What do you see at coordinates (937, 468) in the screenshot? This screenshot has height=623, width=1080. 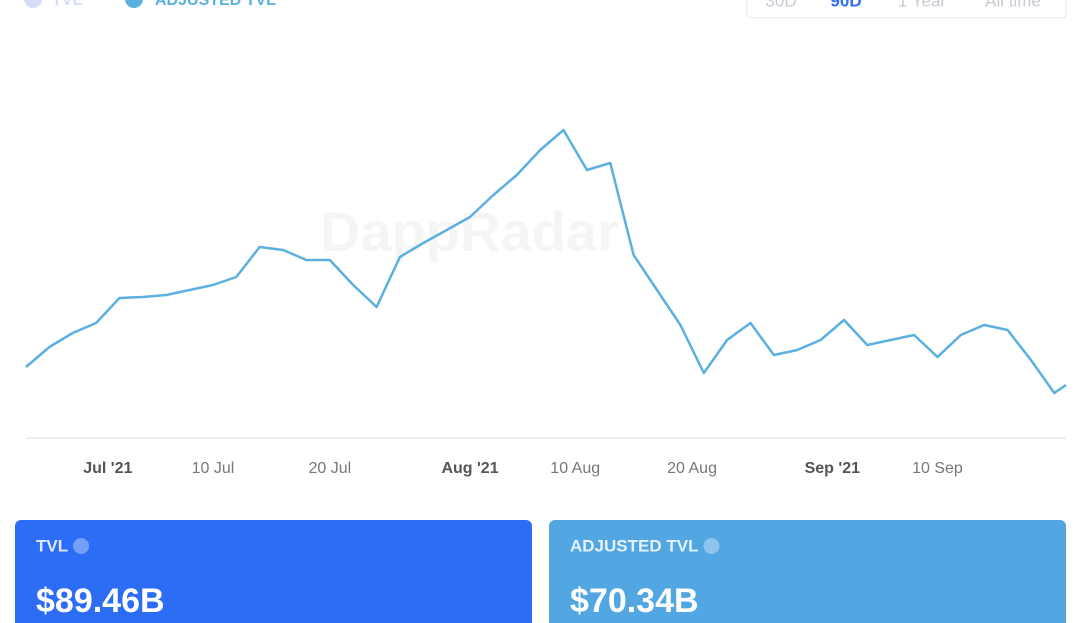 I see `x-tick-label: 10 Sep` at bounding box center [937, 468].